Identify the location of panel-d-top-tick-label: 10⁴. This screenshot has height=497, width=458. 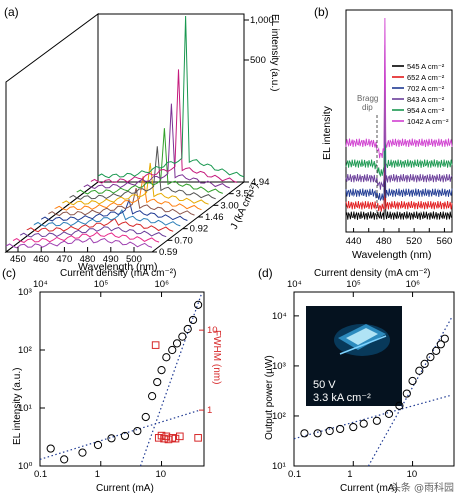
(294, 284).